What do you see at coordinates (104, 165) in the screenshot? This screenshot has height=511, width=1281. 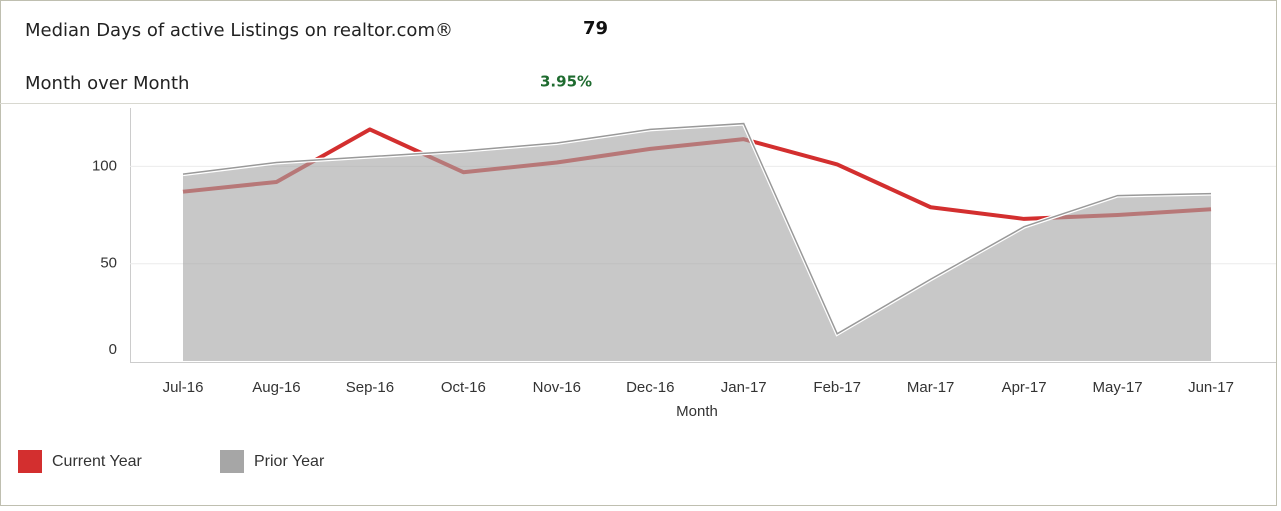 I see `y-tick-label: 100` at bounding box center [104, 165].